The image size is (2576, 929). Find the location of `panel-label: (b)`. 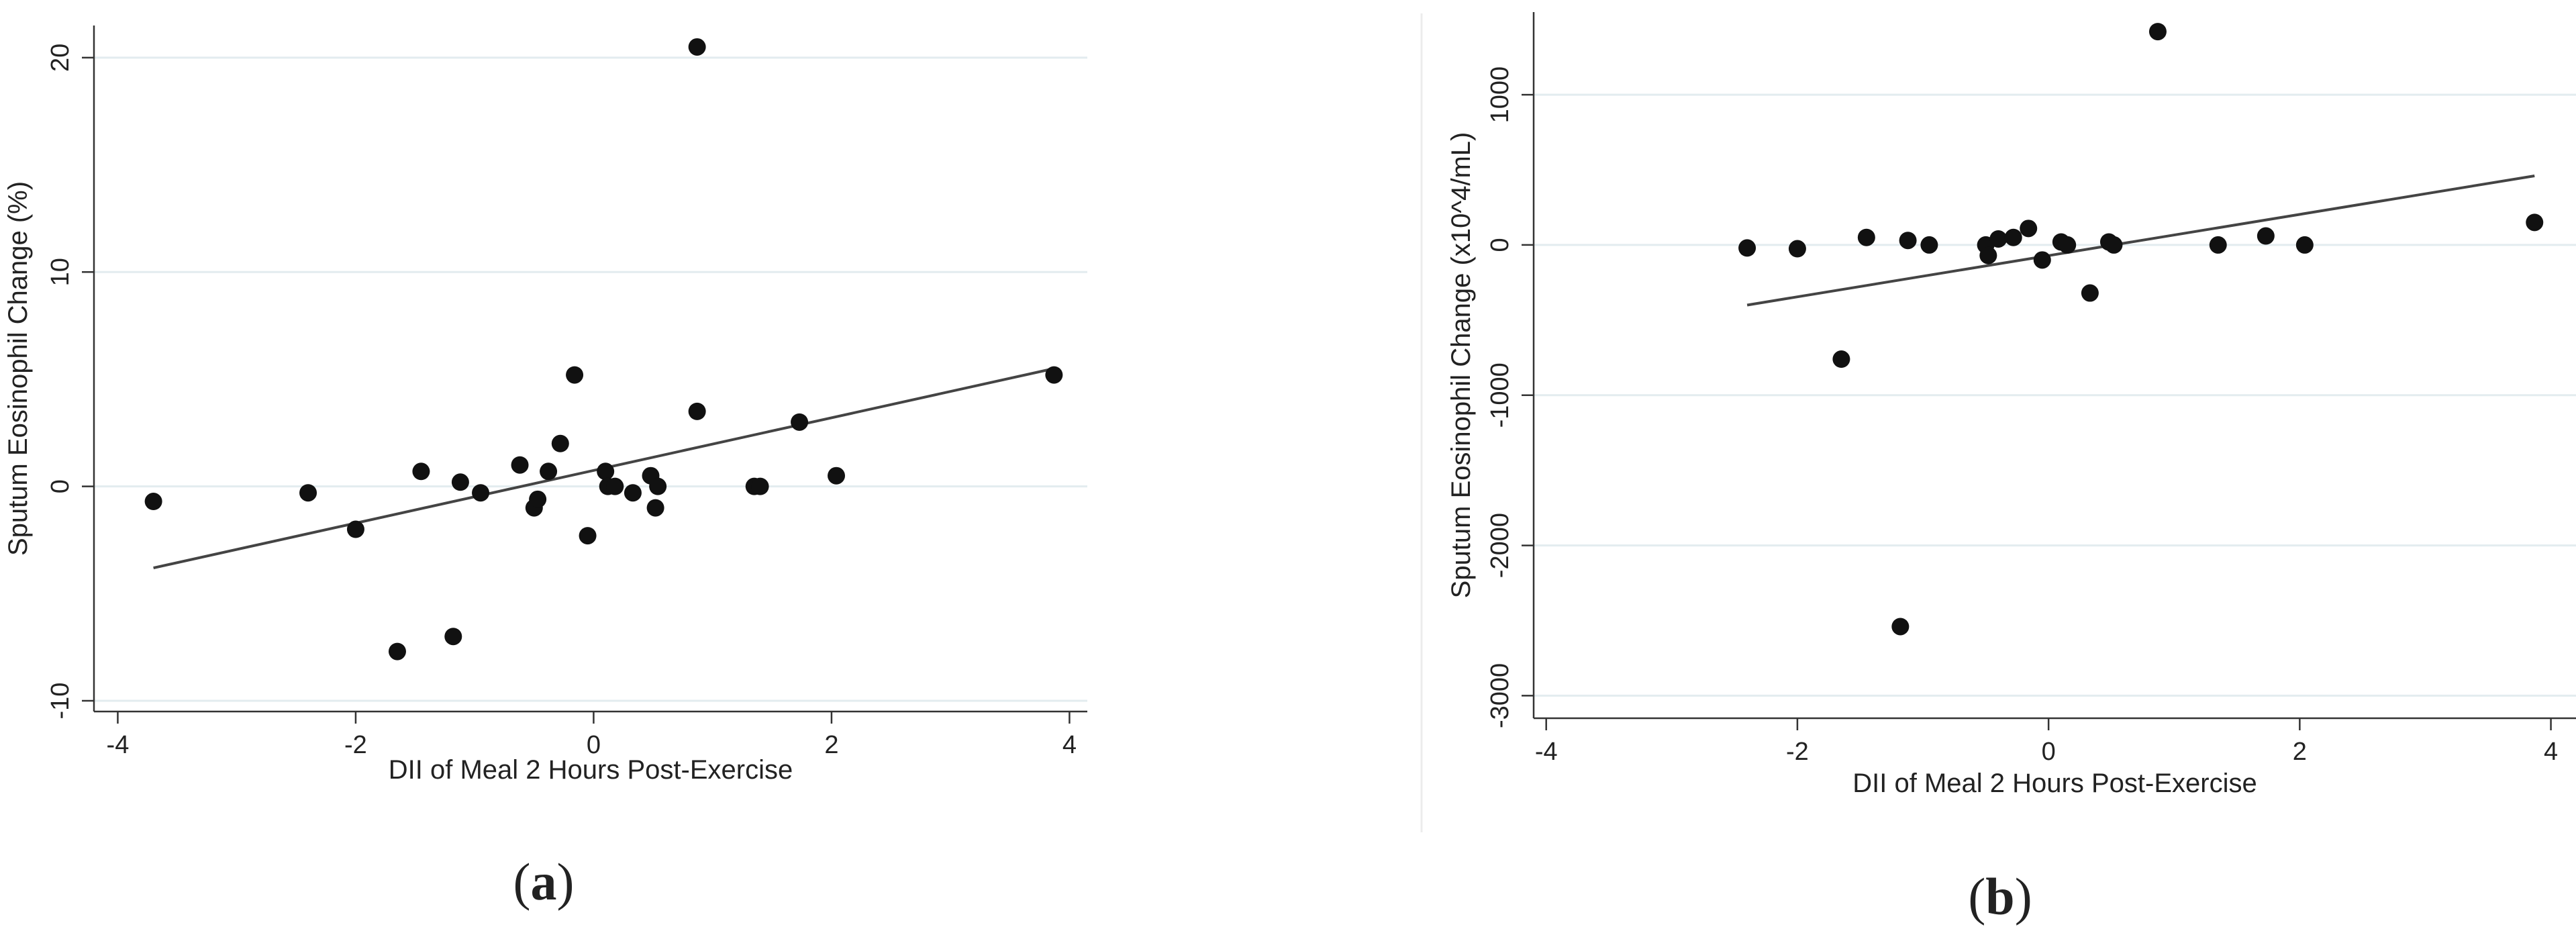

panel-label: (b) is located at coordinates (2000, 896).